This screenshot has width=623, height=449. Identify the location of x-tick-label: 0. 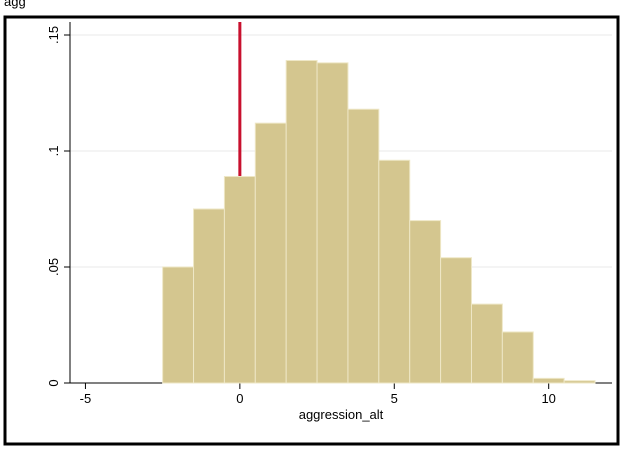
(239, 398).